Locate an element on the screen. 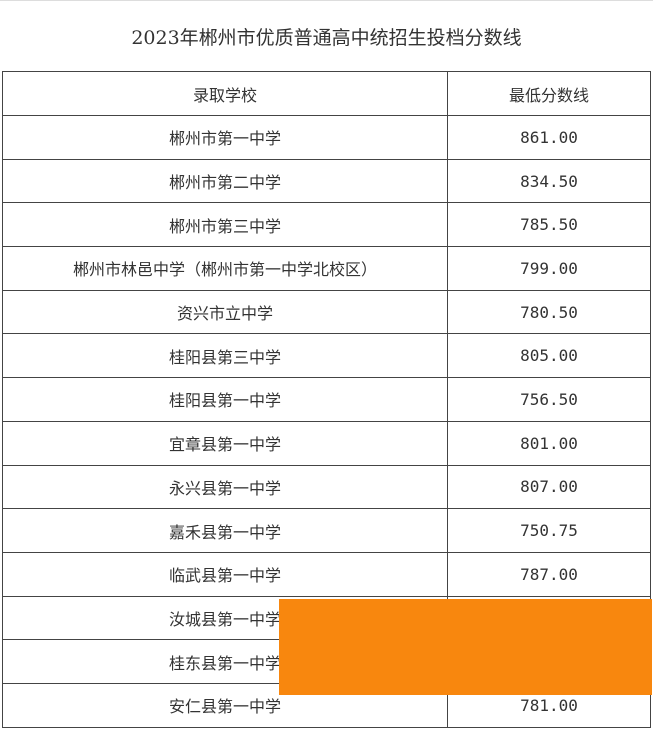  table-row: 临武县第一中学 787.00 is located at coordinates (326, 574).